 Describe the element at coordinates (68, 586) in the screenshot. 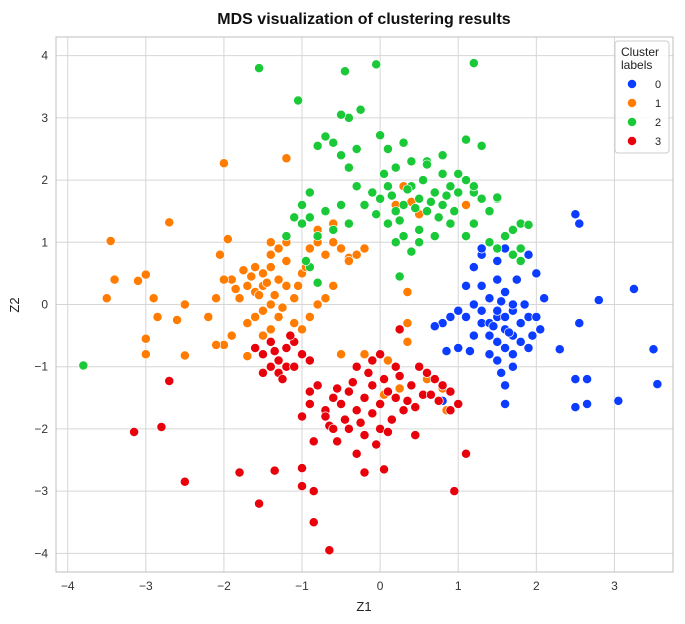

I see `x-tick-label: −4` at that location.